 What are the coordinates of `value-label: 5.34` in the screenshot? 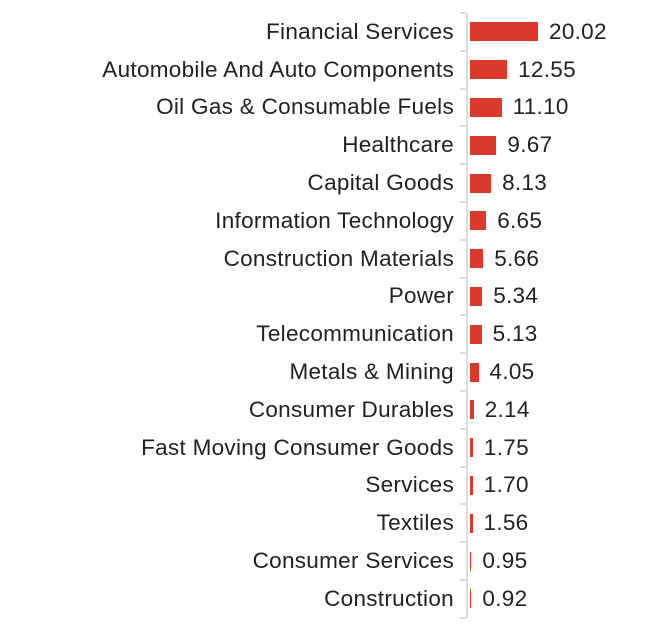 It's located at (516, 296).